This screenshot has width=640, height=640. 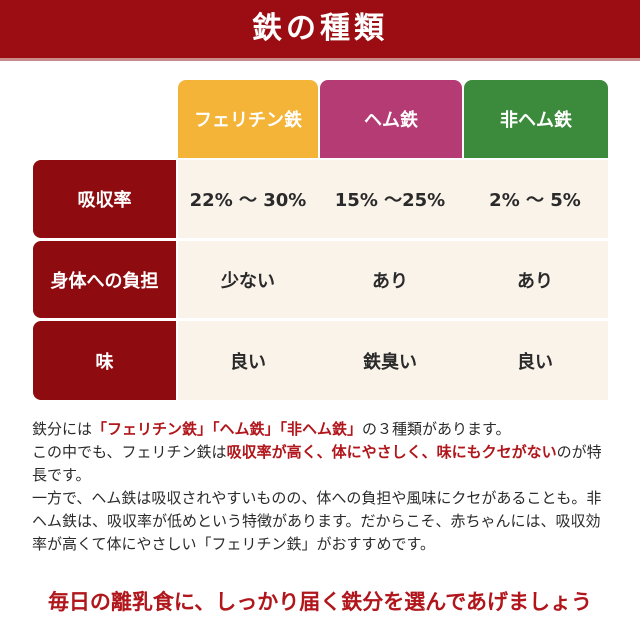 What do you see at coordinates (390, 199) in the screenshot?
I see `table-cell: 15% 〜25%` at bounding box center [390, 199].